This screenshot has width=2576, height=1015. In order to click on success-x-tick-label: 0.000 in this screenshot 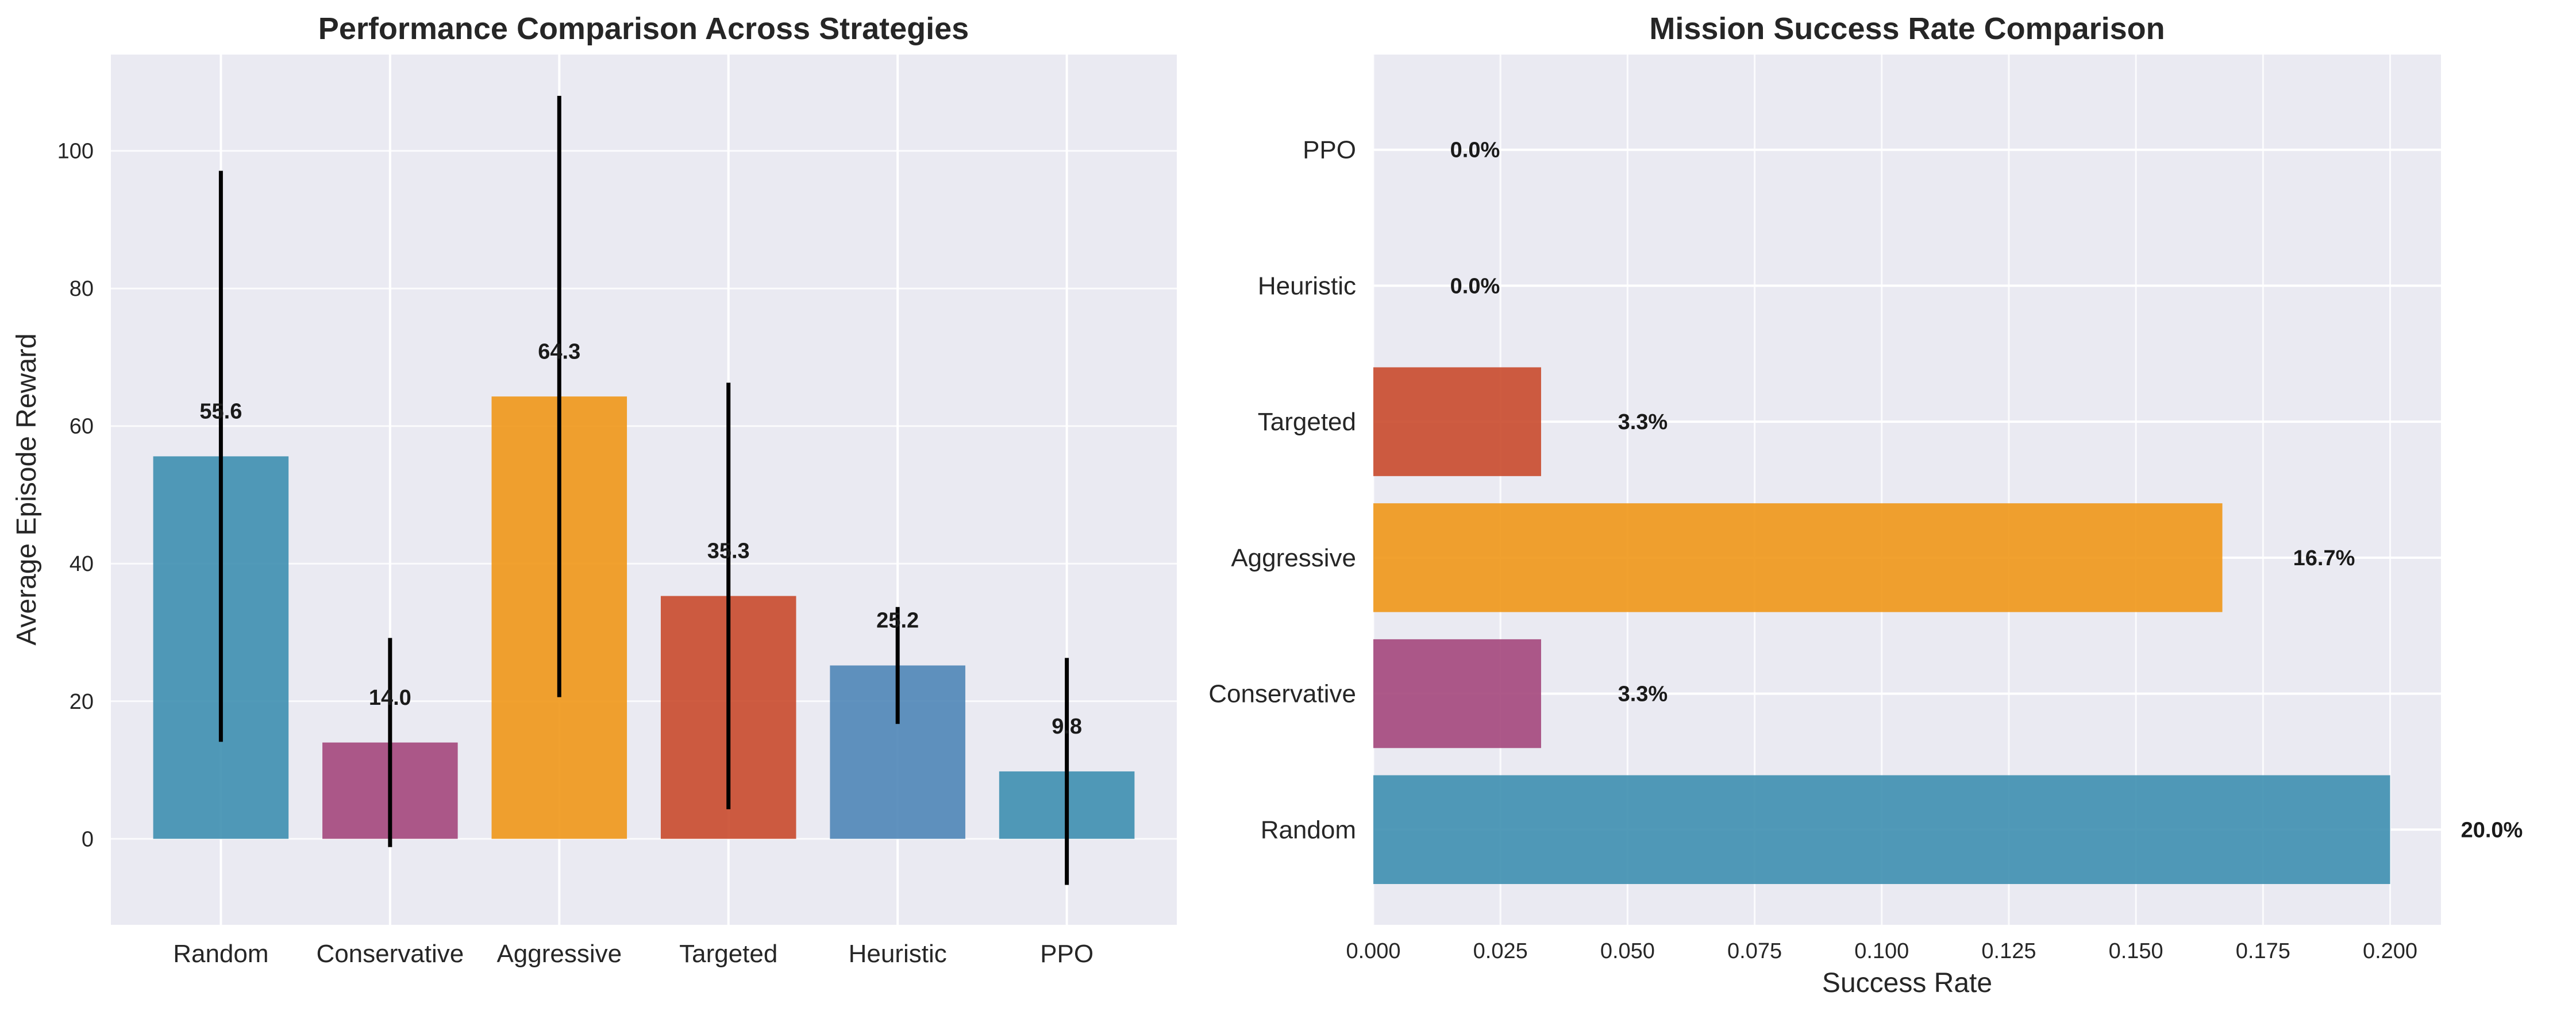, I will do `click(1373, 951)`.